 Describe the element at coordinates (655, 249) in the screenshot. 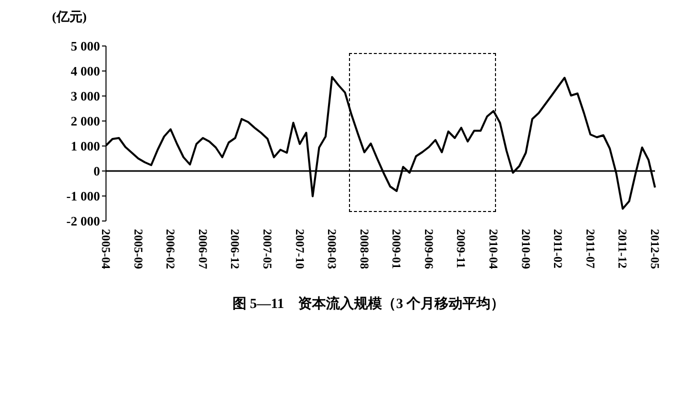

I see `x-tick-label: 2012-05` at that location.